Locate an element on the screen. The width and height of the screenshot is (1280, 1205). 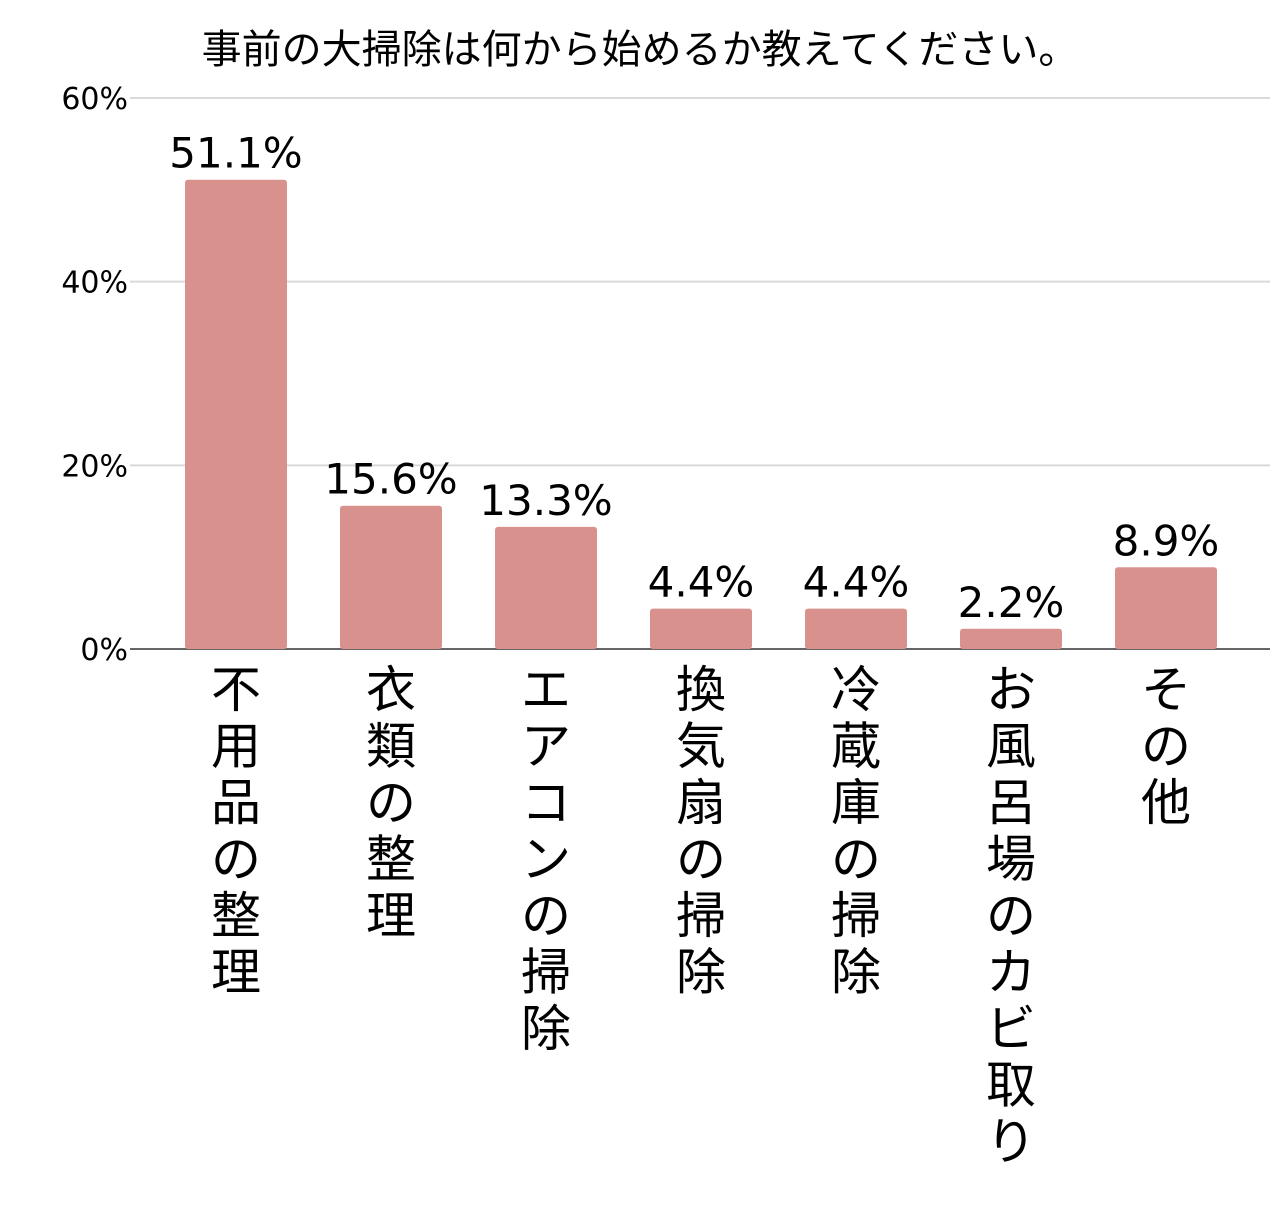
data-label-4: 4.4% is located at coordinates (856, 582).